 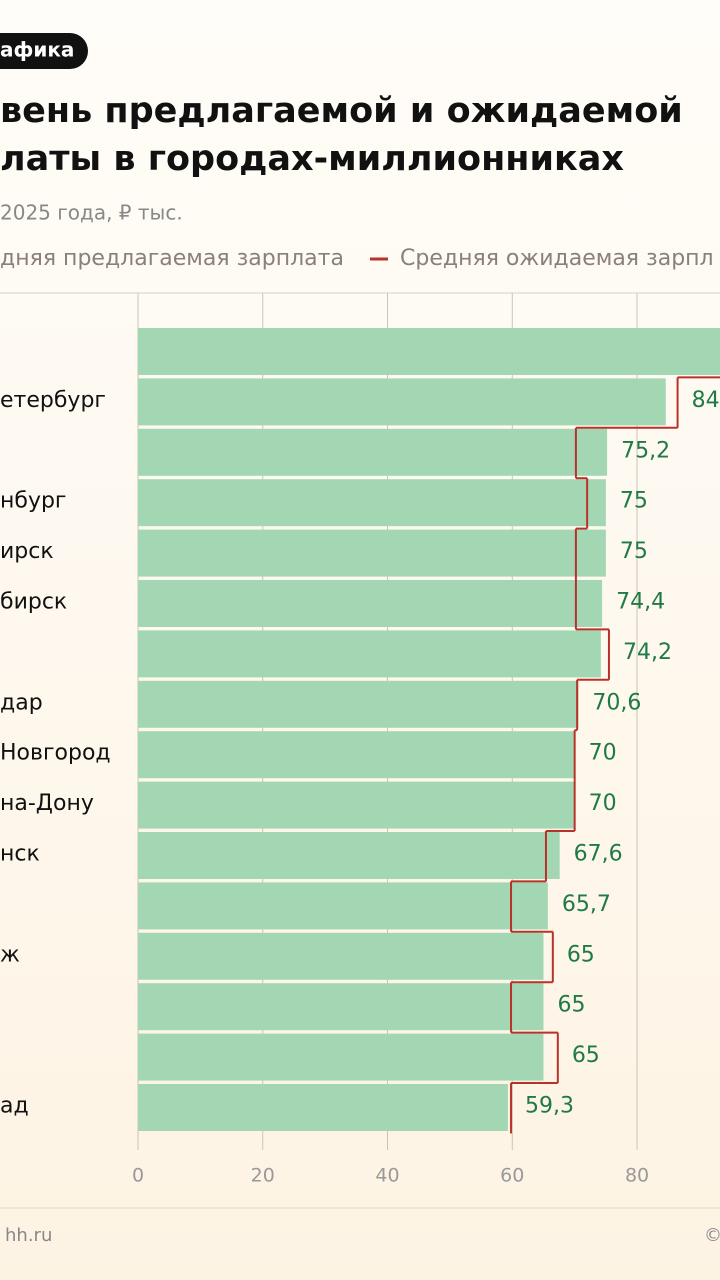 What do you see at coordinates (712, 1235) in the screenshot?
I see `copyright: ©` at bounding box center [712, 1235].